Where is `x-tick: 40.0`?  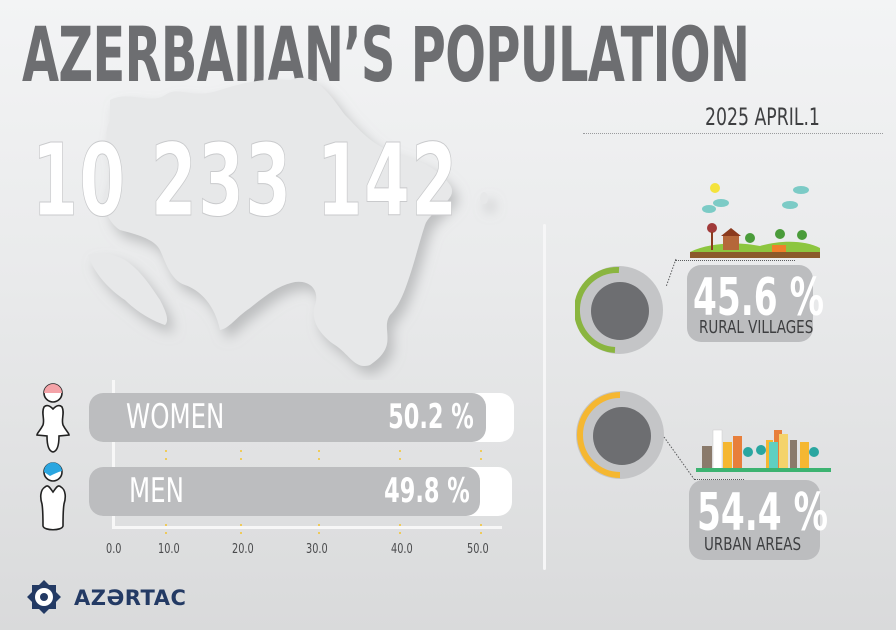 x-tick: 40.0 is located at coordinates (402, 549).